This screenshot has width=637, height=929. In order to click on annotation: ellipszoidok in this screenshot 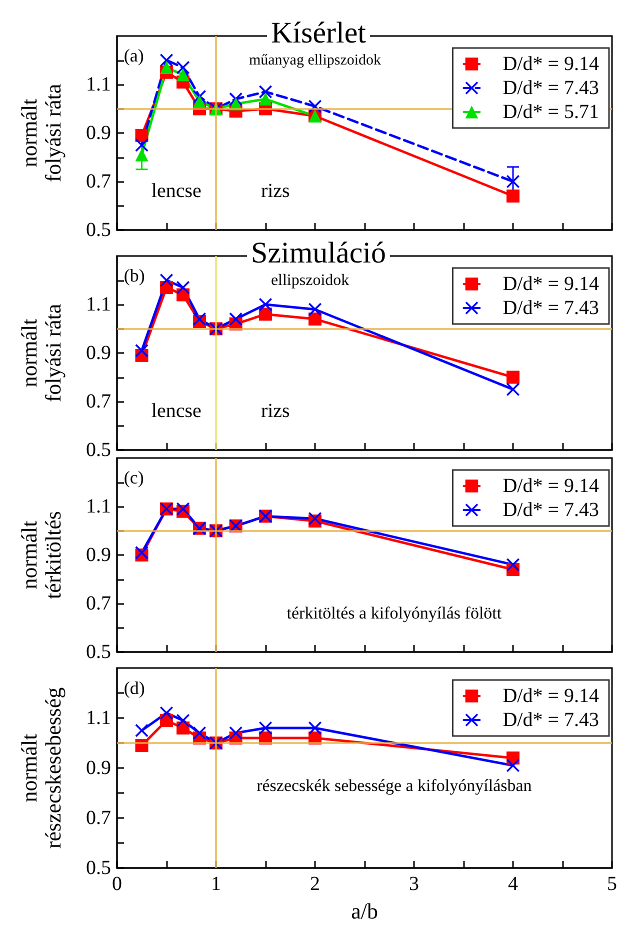, I will do `click(310, 280)`.